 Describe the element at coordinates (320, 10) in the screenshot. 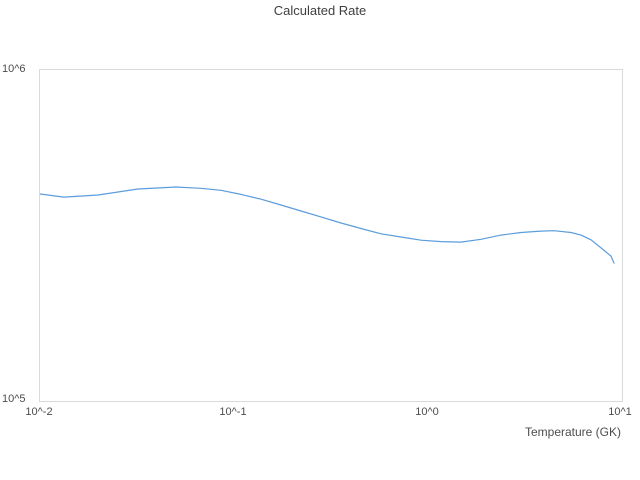

I see `chart-title: Calculated Rate` at that location.